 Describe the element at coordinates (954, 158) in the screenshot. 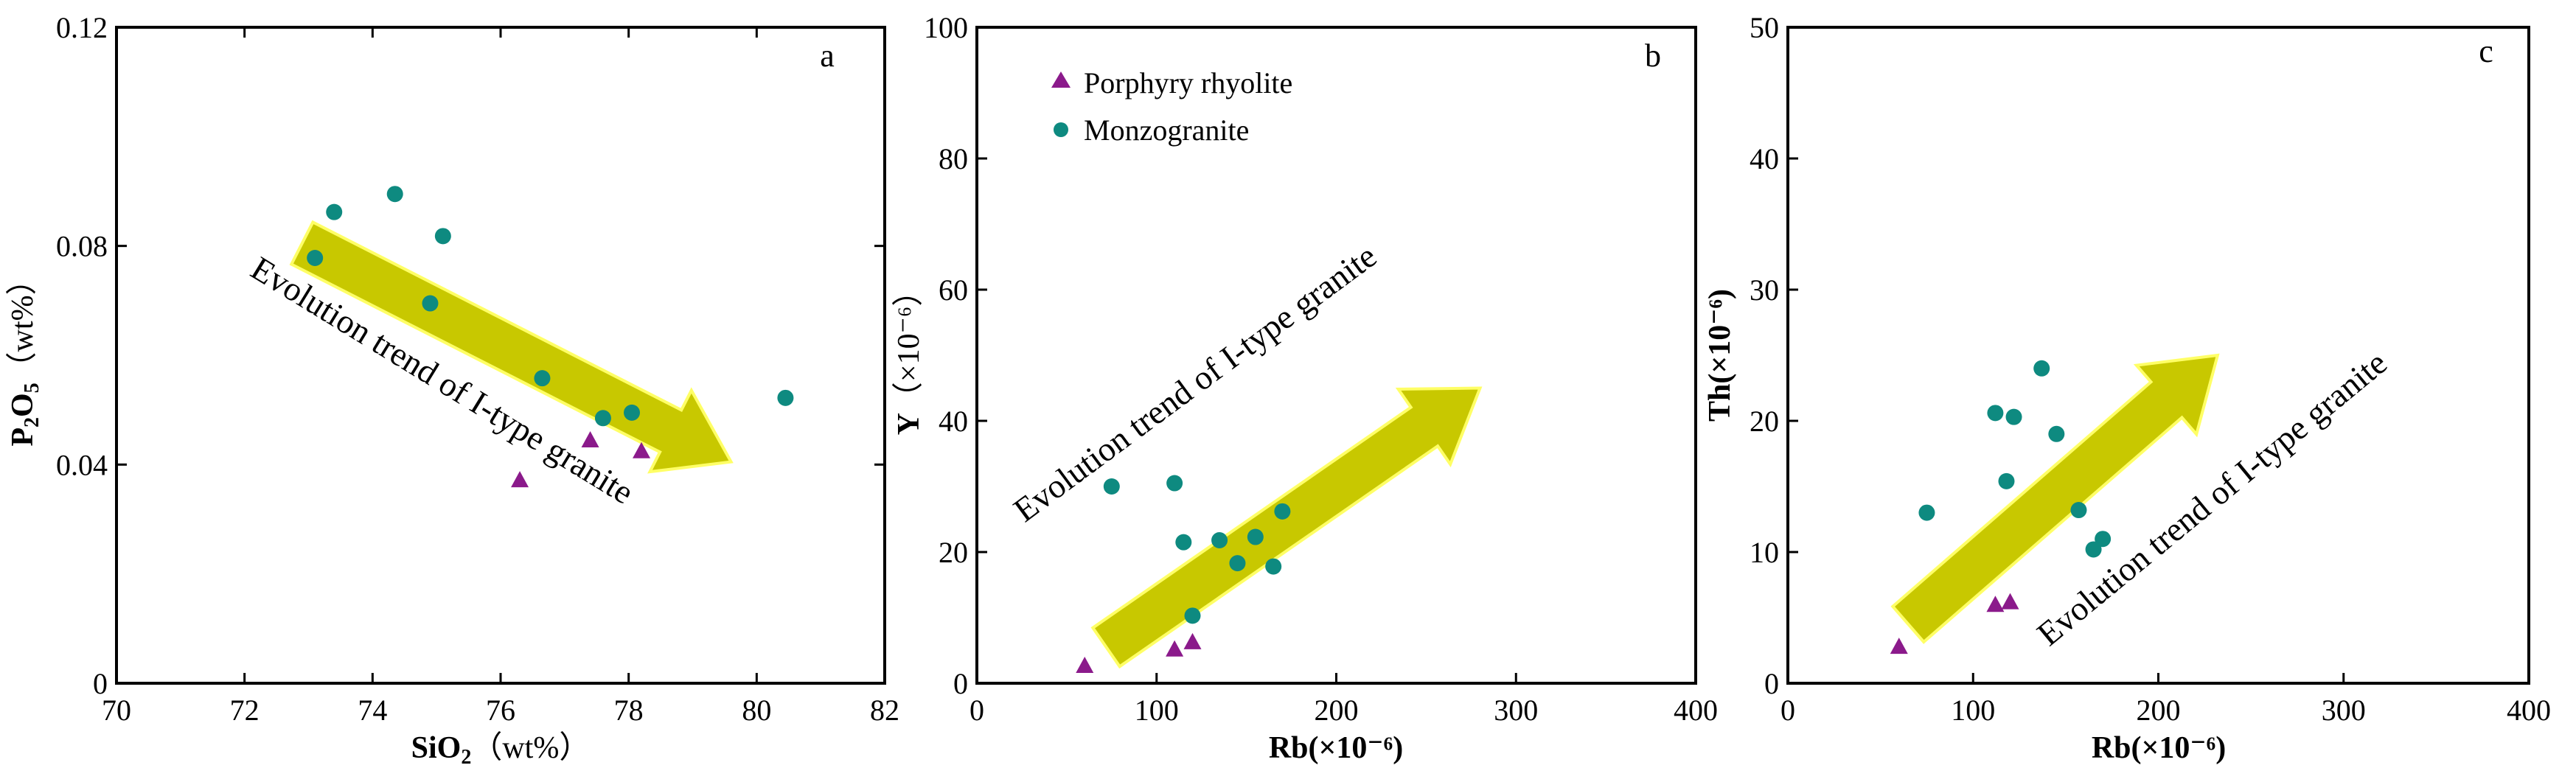

I see `y-tick-label: 80` at that location.